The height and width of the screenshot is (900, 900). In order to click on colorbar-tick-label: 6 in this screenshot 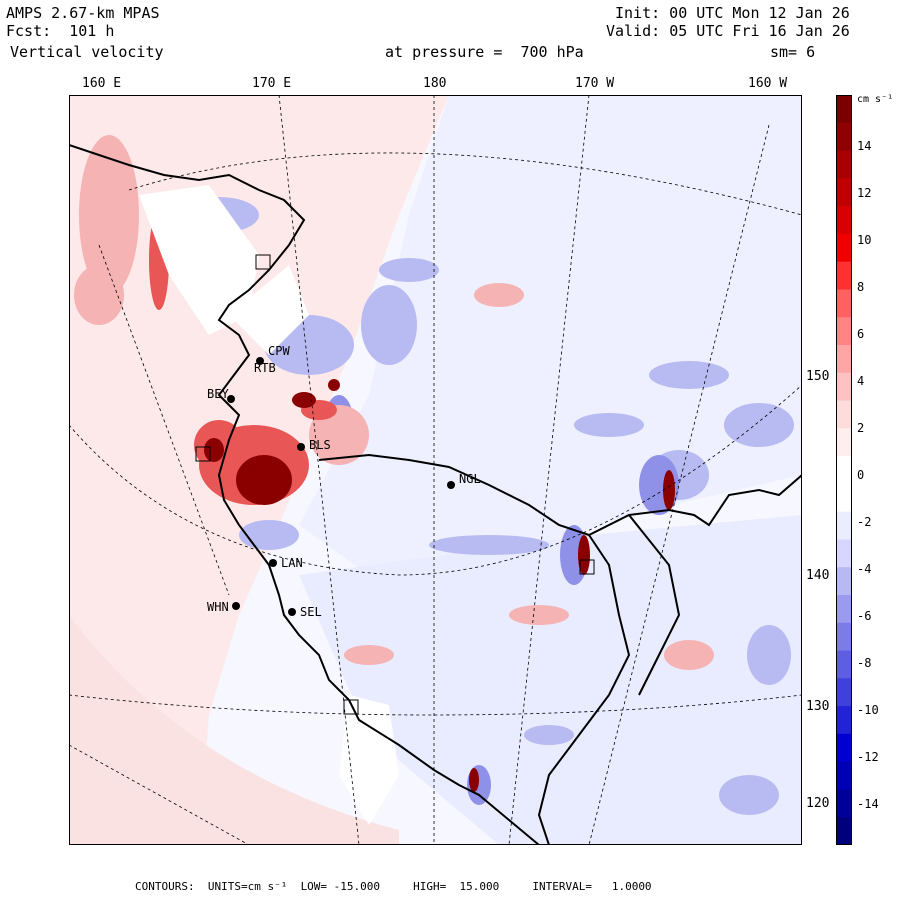, I will do `click(861, 334)`.